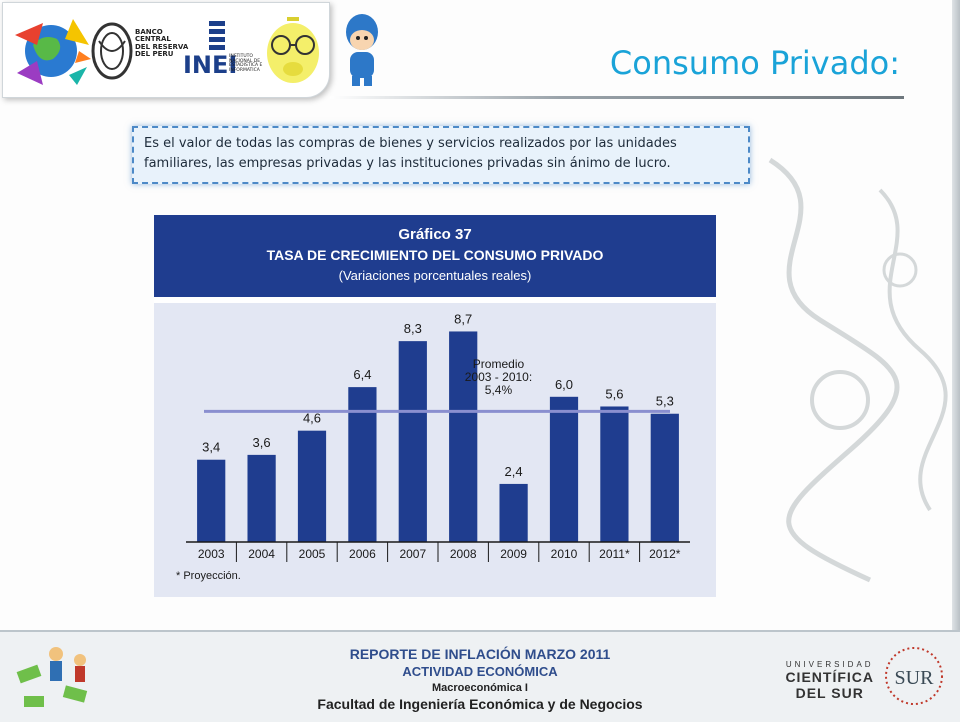 The image size is (960, 722). Describe the element at coordinates (513, 512) in the screenshot. I see `bar-2009` at that location.